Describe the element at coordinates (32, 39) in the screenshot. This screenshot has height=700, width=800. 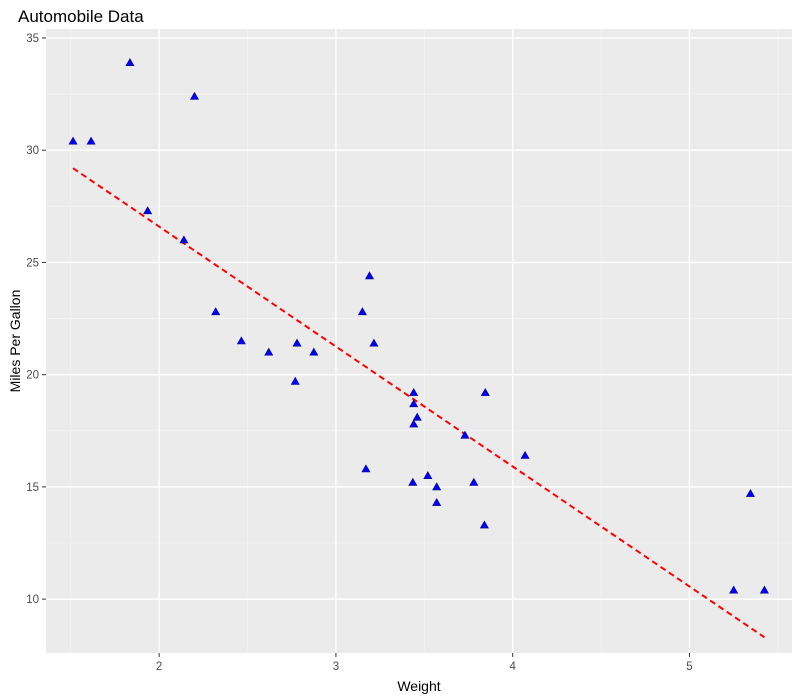
I see `y-tick-label: 35` at that location.